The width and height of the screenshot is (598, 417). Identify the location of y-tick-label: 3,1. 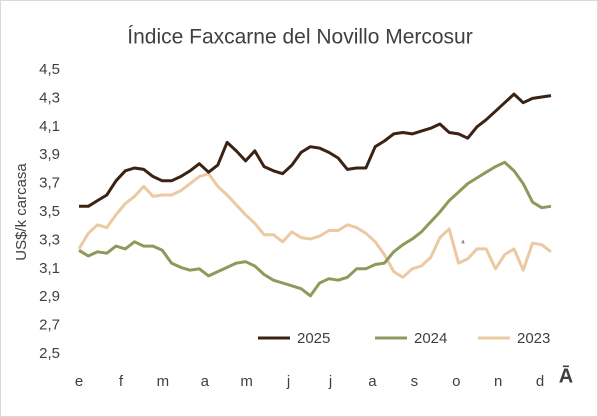
(49, 268).